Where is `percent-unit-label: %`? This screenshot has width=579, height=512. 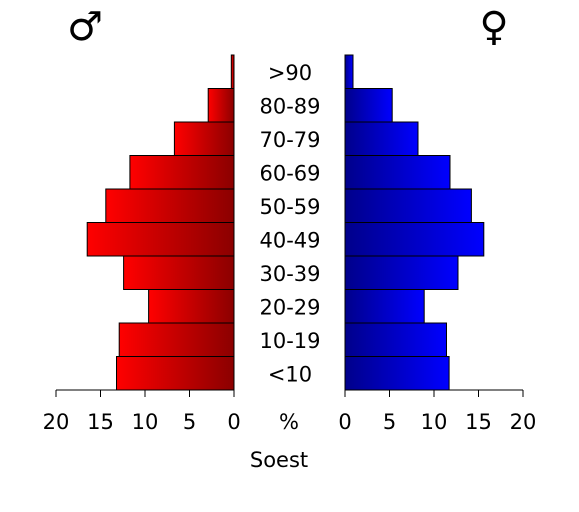
percent-unit-label: % is located at coordinates (289, 422).